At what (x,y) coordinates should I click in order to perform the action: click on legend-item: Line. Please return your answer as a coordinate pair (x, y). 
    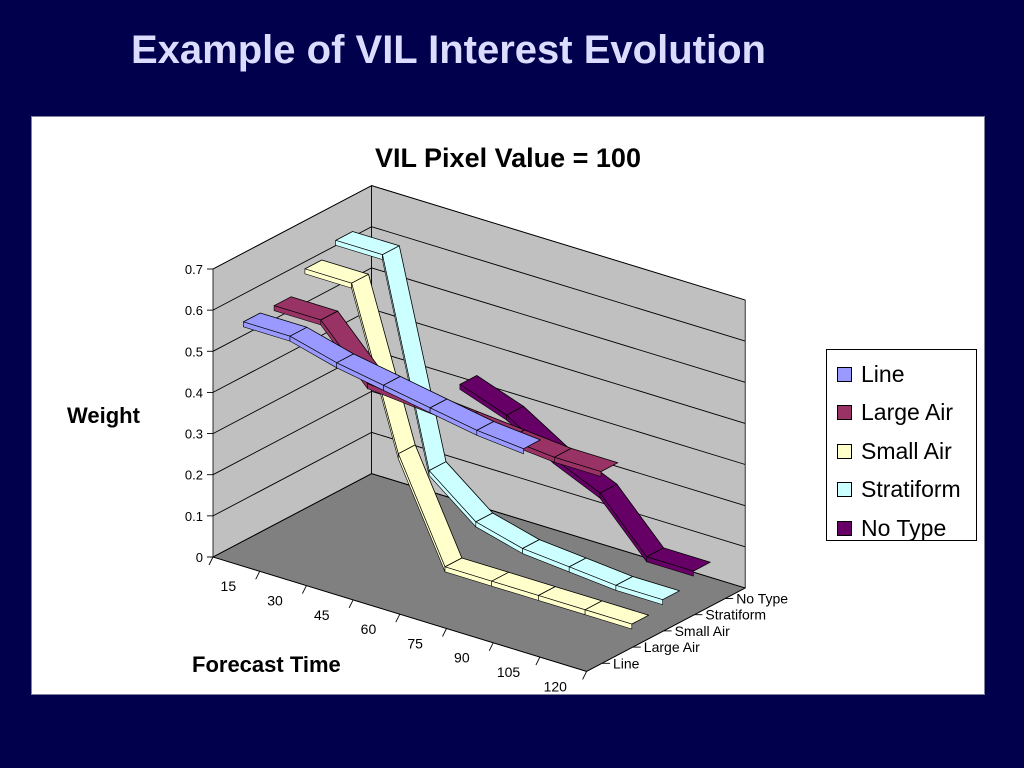
    Looking at the image, I should click on (901, 374).